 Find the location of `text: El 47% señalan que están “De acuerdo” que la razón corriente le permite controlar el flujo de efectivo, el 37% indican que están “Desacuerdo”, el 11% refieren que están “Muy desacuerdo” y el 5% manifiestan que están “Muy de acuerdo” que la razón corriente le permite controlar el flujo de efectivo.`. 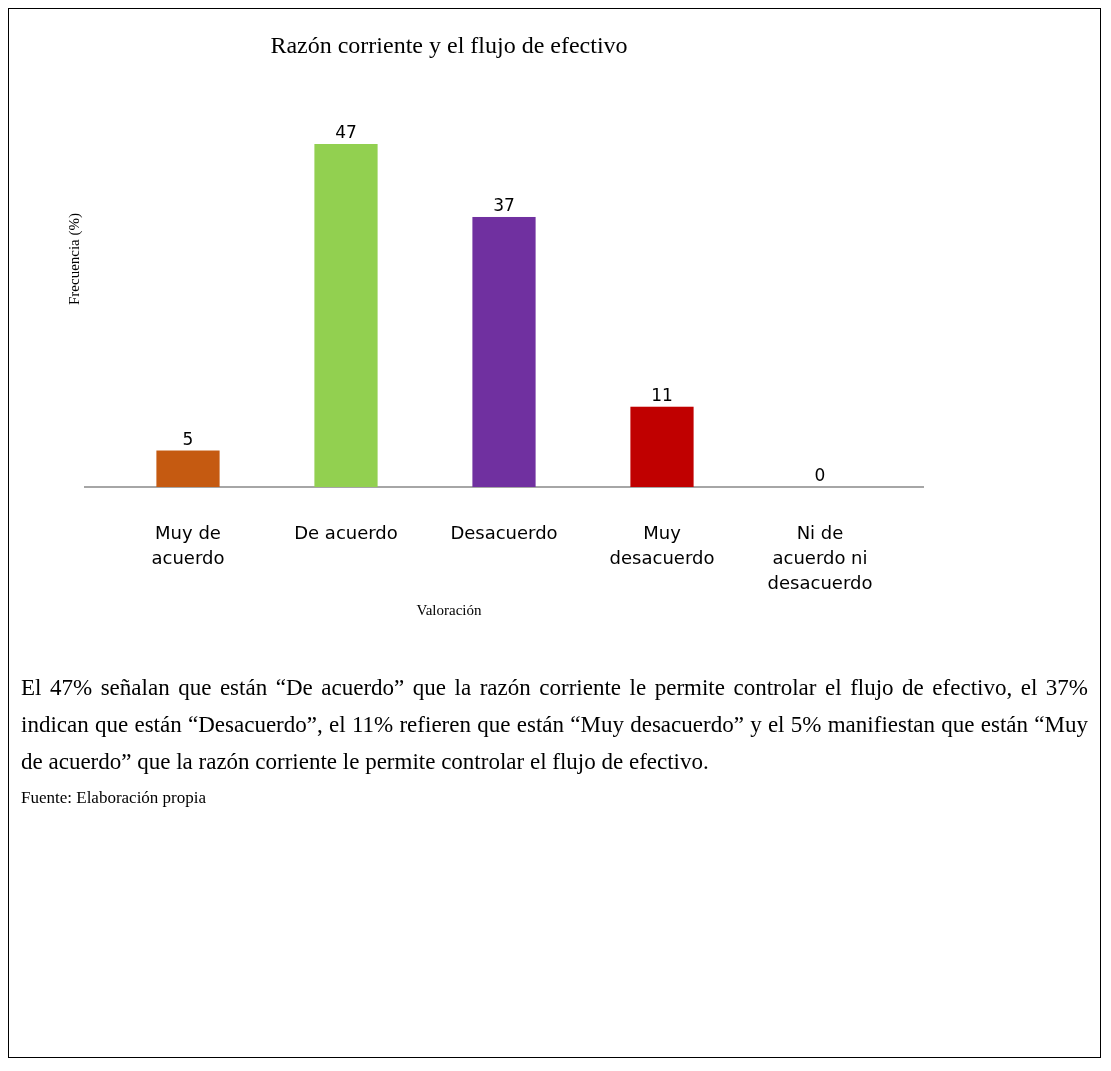

text: El 47% señalan que están “De acuerdo” que la razón corriente le permite controlar el flujo de efectivo, el 37% indican que están “Desacuerdo”, el 11% refieren que están “Muy desacuerdo” y el 5% manifiestan que están “Muy de acuerdo” que la razón corriente le permite controlar el flujo de efectivo. is located at coordinates (554, 725).